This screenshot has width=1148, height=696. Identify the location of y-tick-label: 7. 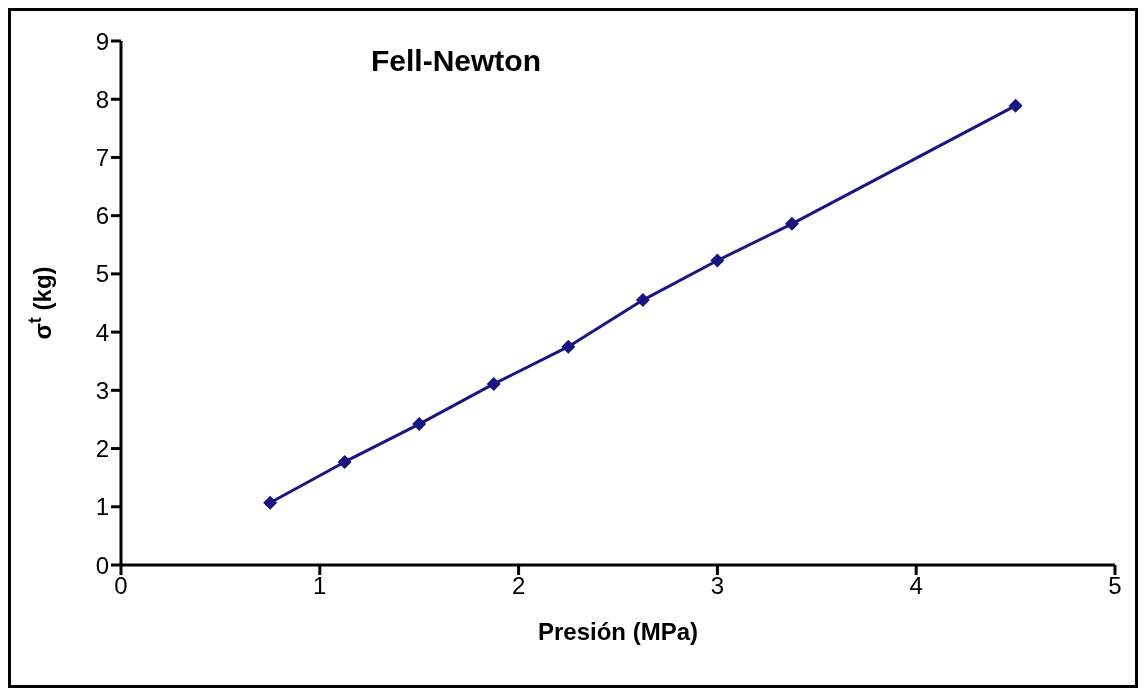
(102, 157).